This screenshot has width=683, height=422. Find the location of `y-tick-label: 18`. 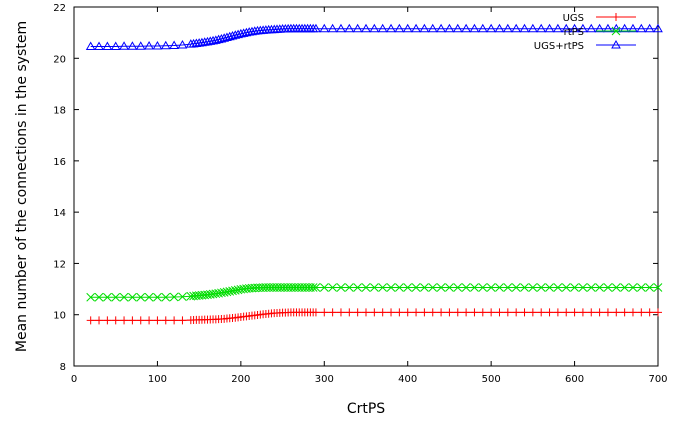

y-tick-label: 18 is located at coordinates (59, 111).